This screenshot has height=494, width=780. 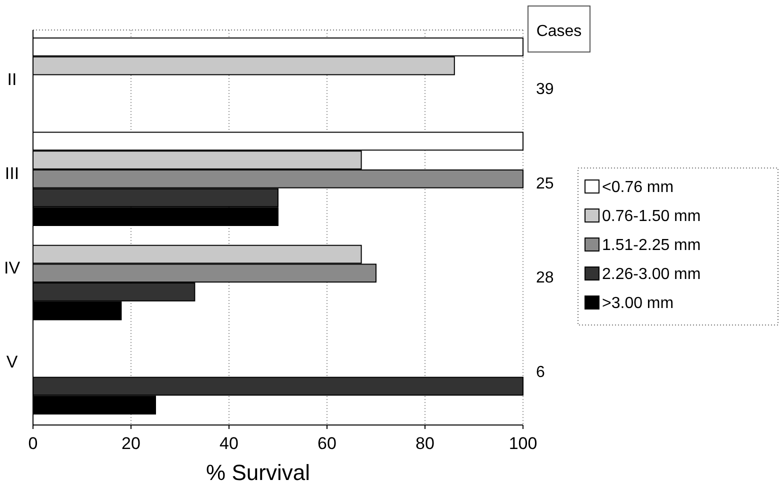 What do you see at coordinates (651, 274) in the screenshot?
I see `legend-label: 2.26-3.00 mm` at bounding box center [651, 274].